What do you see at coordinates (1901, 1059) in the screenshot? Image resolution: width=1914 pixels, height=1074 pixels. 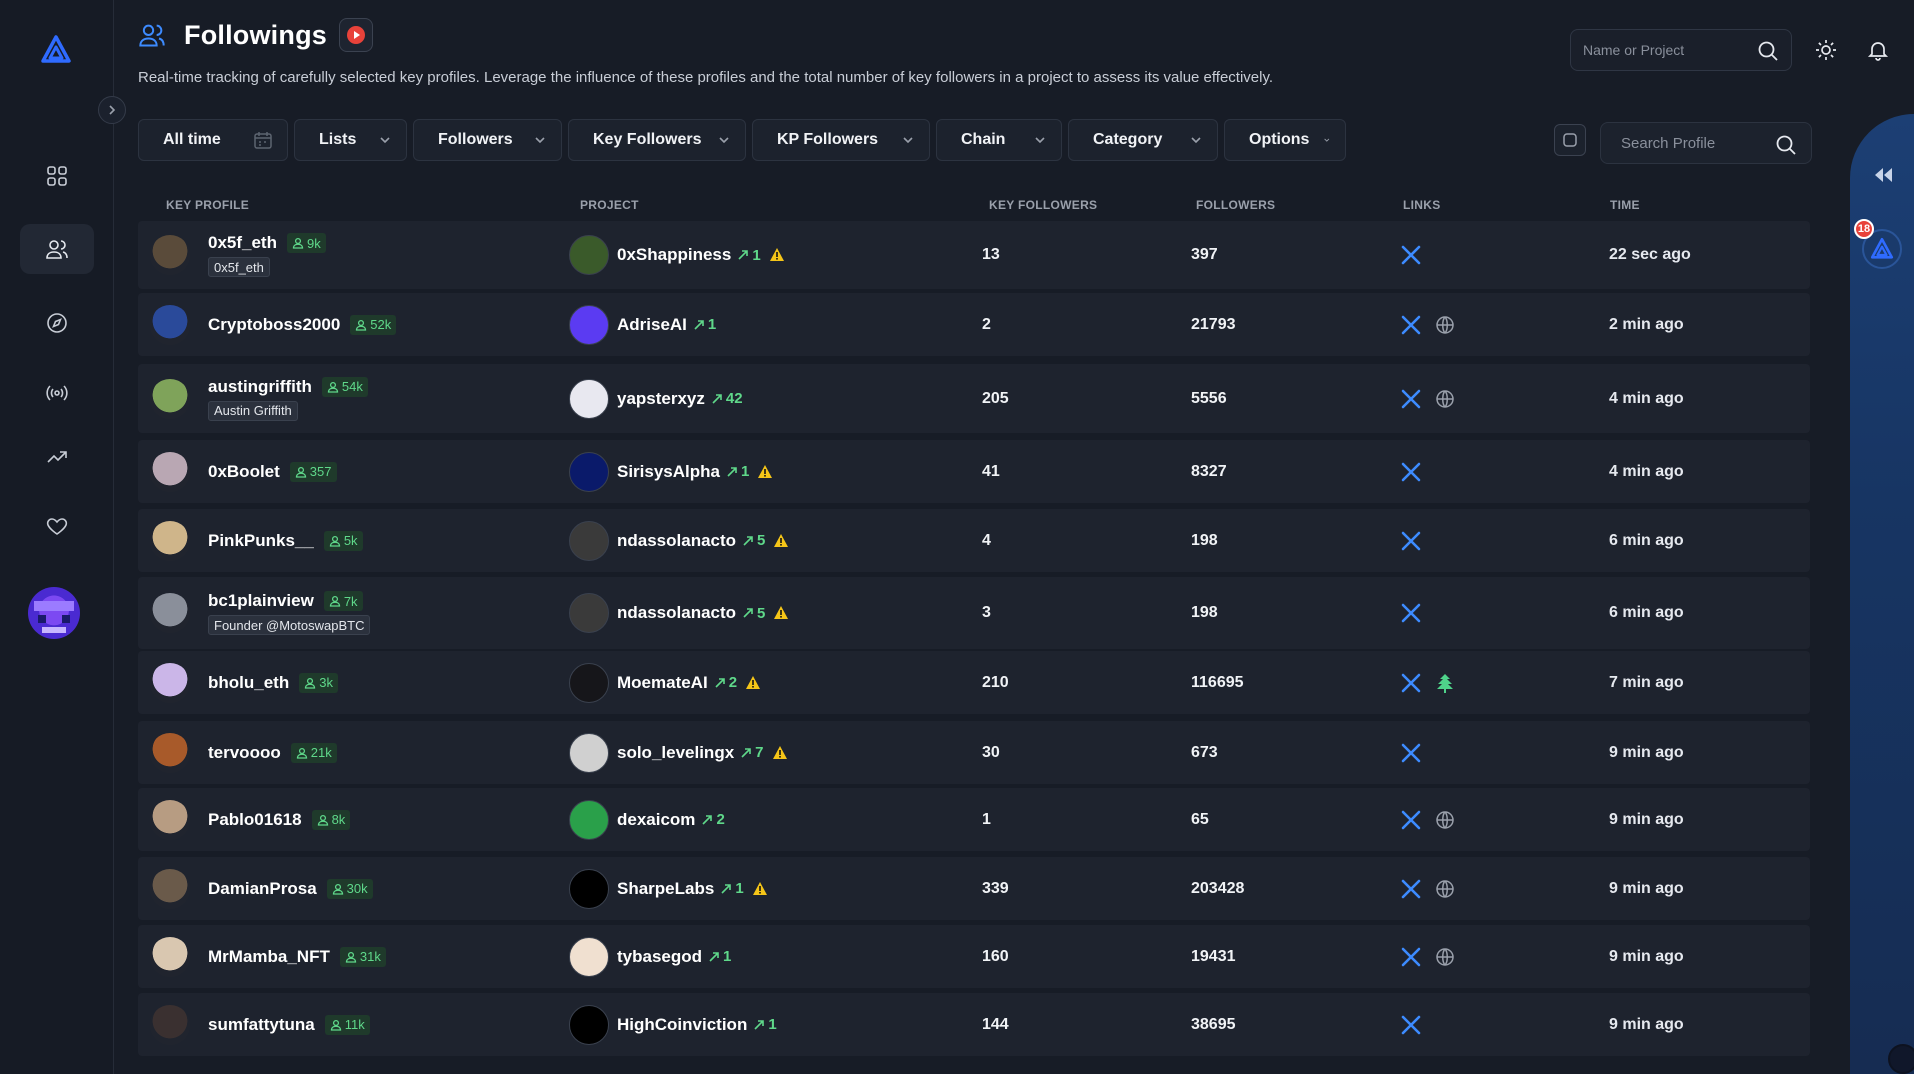 I see `floating-circle-button` at bounding box center [1901, 1059].